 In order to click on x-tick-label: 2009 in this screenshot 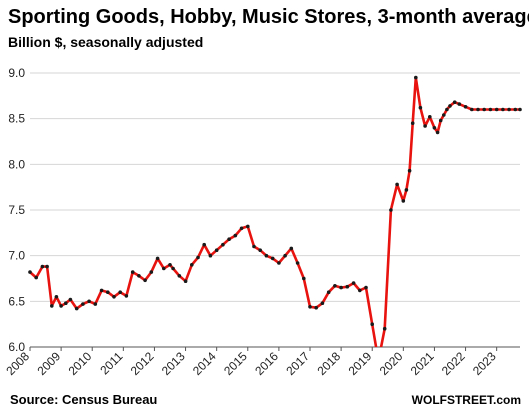, I will do `click(48, 363)`.